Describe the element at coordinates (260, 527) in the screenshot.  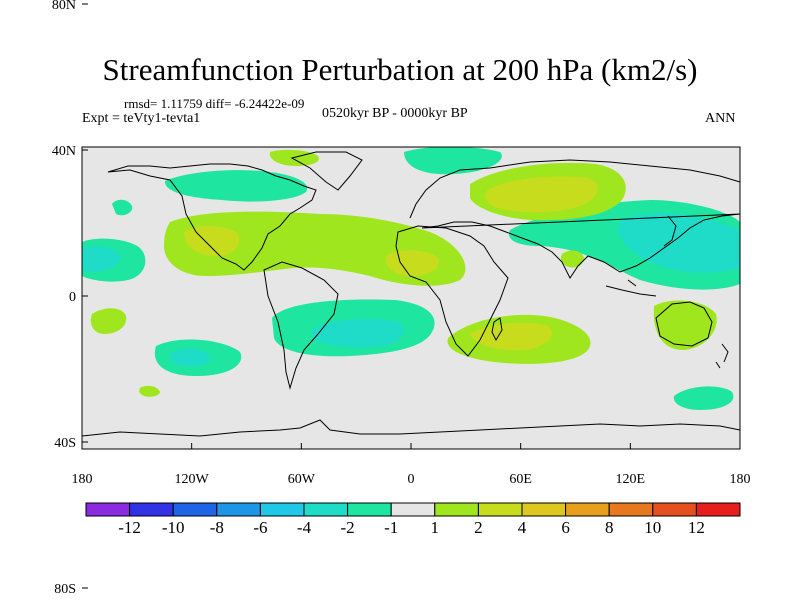
I see `colorbar-label: -6` at that location.